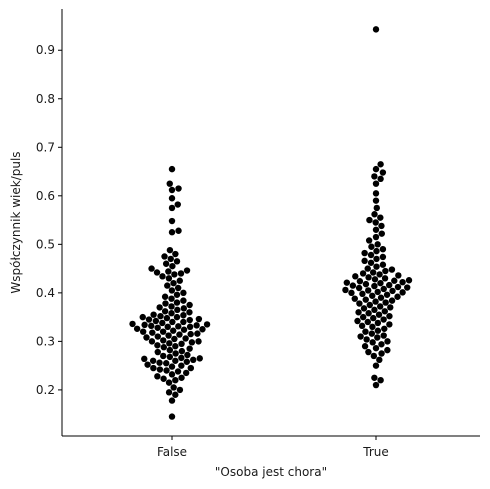  I want to click on x-tick-label: True, so click(375, 452).